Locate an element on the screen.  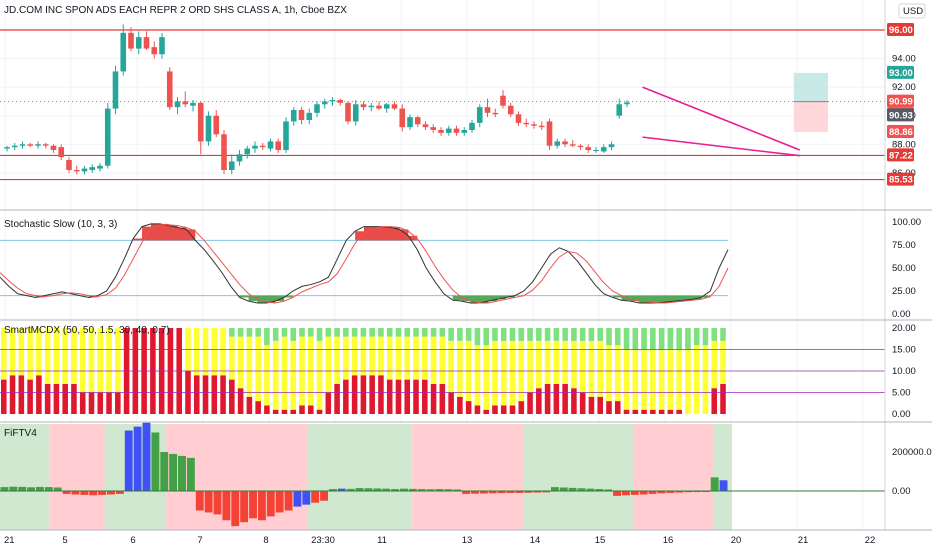
stoch-k-line is located at coordinates (364, 263).